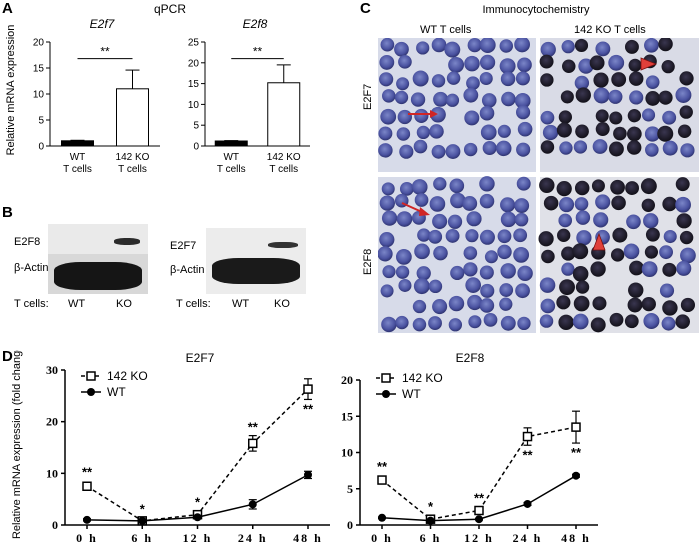 The width and height of the screenshot is (699, 543). I want to click on qpcr-title: qPCR, so click(169, 9).